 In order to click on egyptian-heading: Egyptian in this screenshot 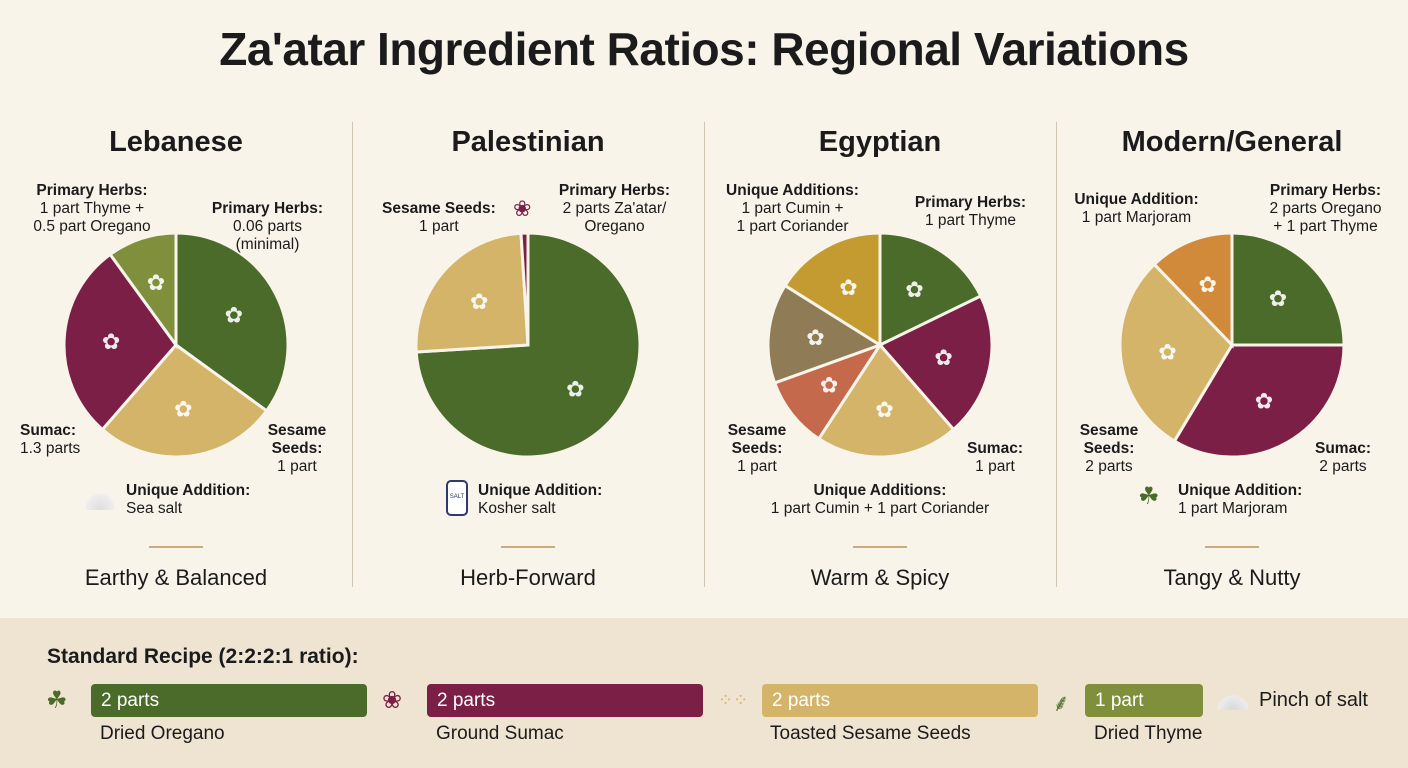, I will do `click(880, 142)`.